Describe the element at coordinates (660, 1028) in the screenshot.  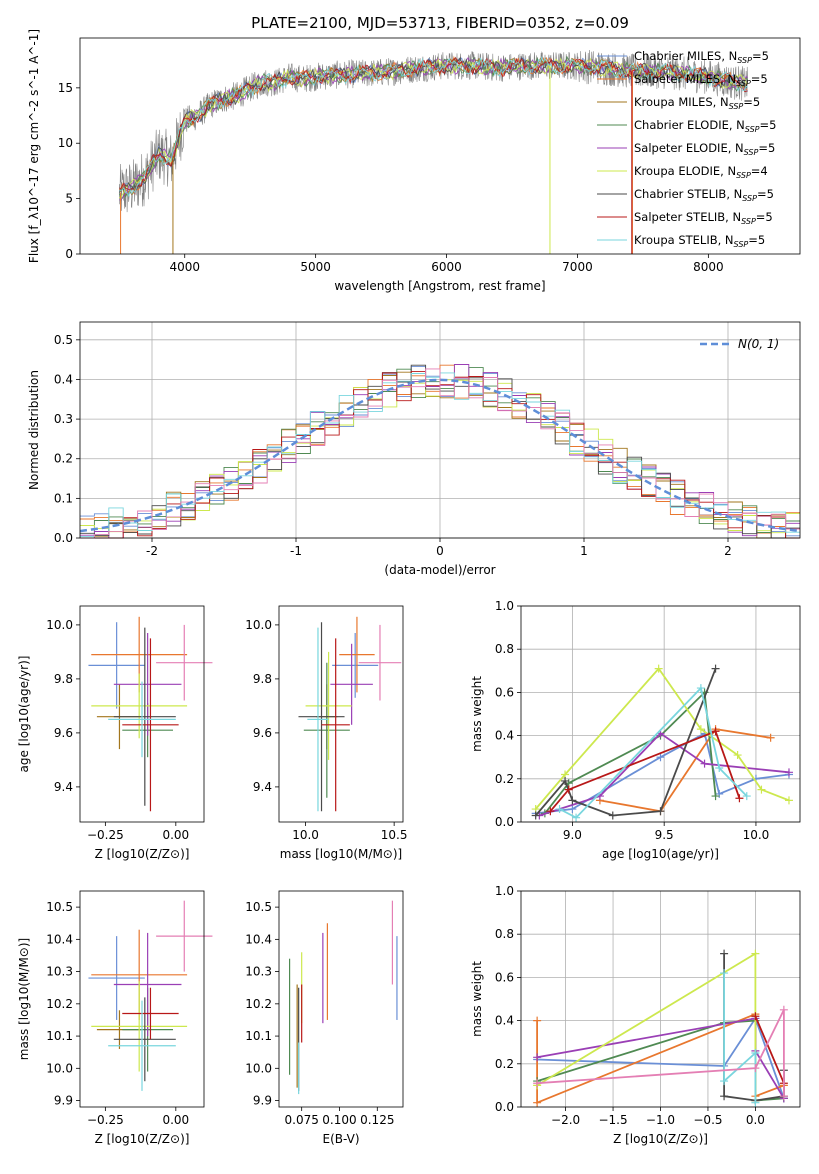
I see `weight-z-plot-area` at that location.